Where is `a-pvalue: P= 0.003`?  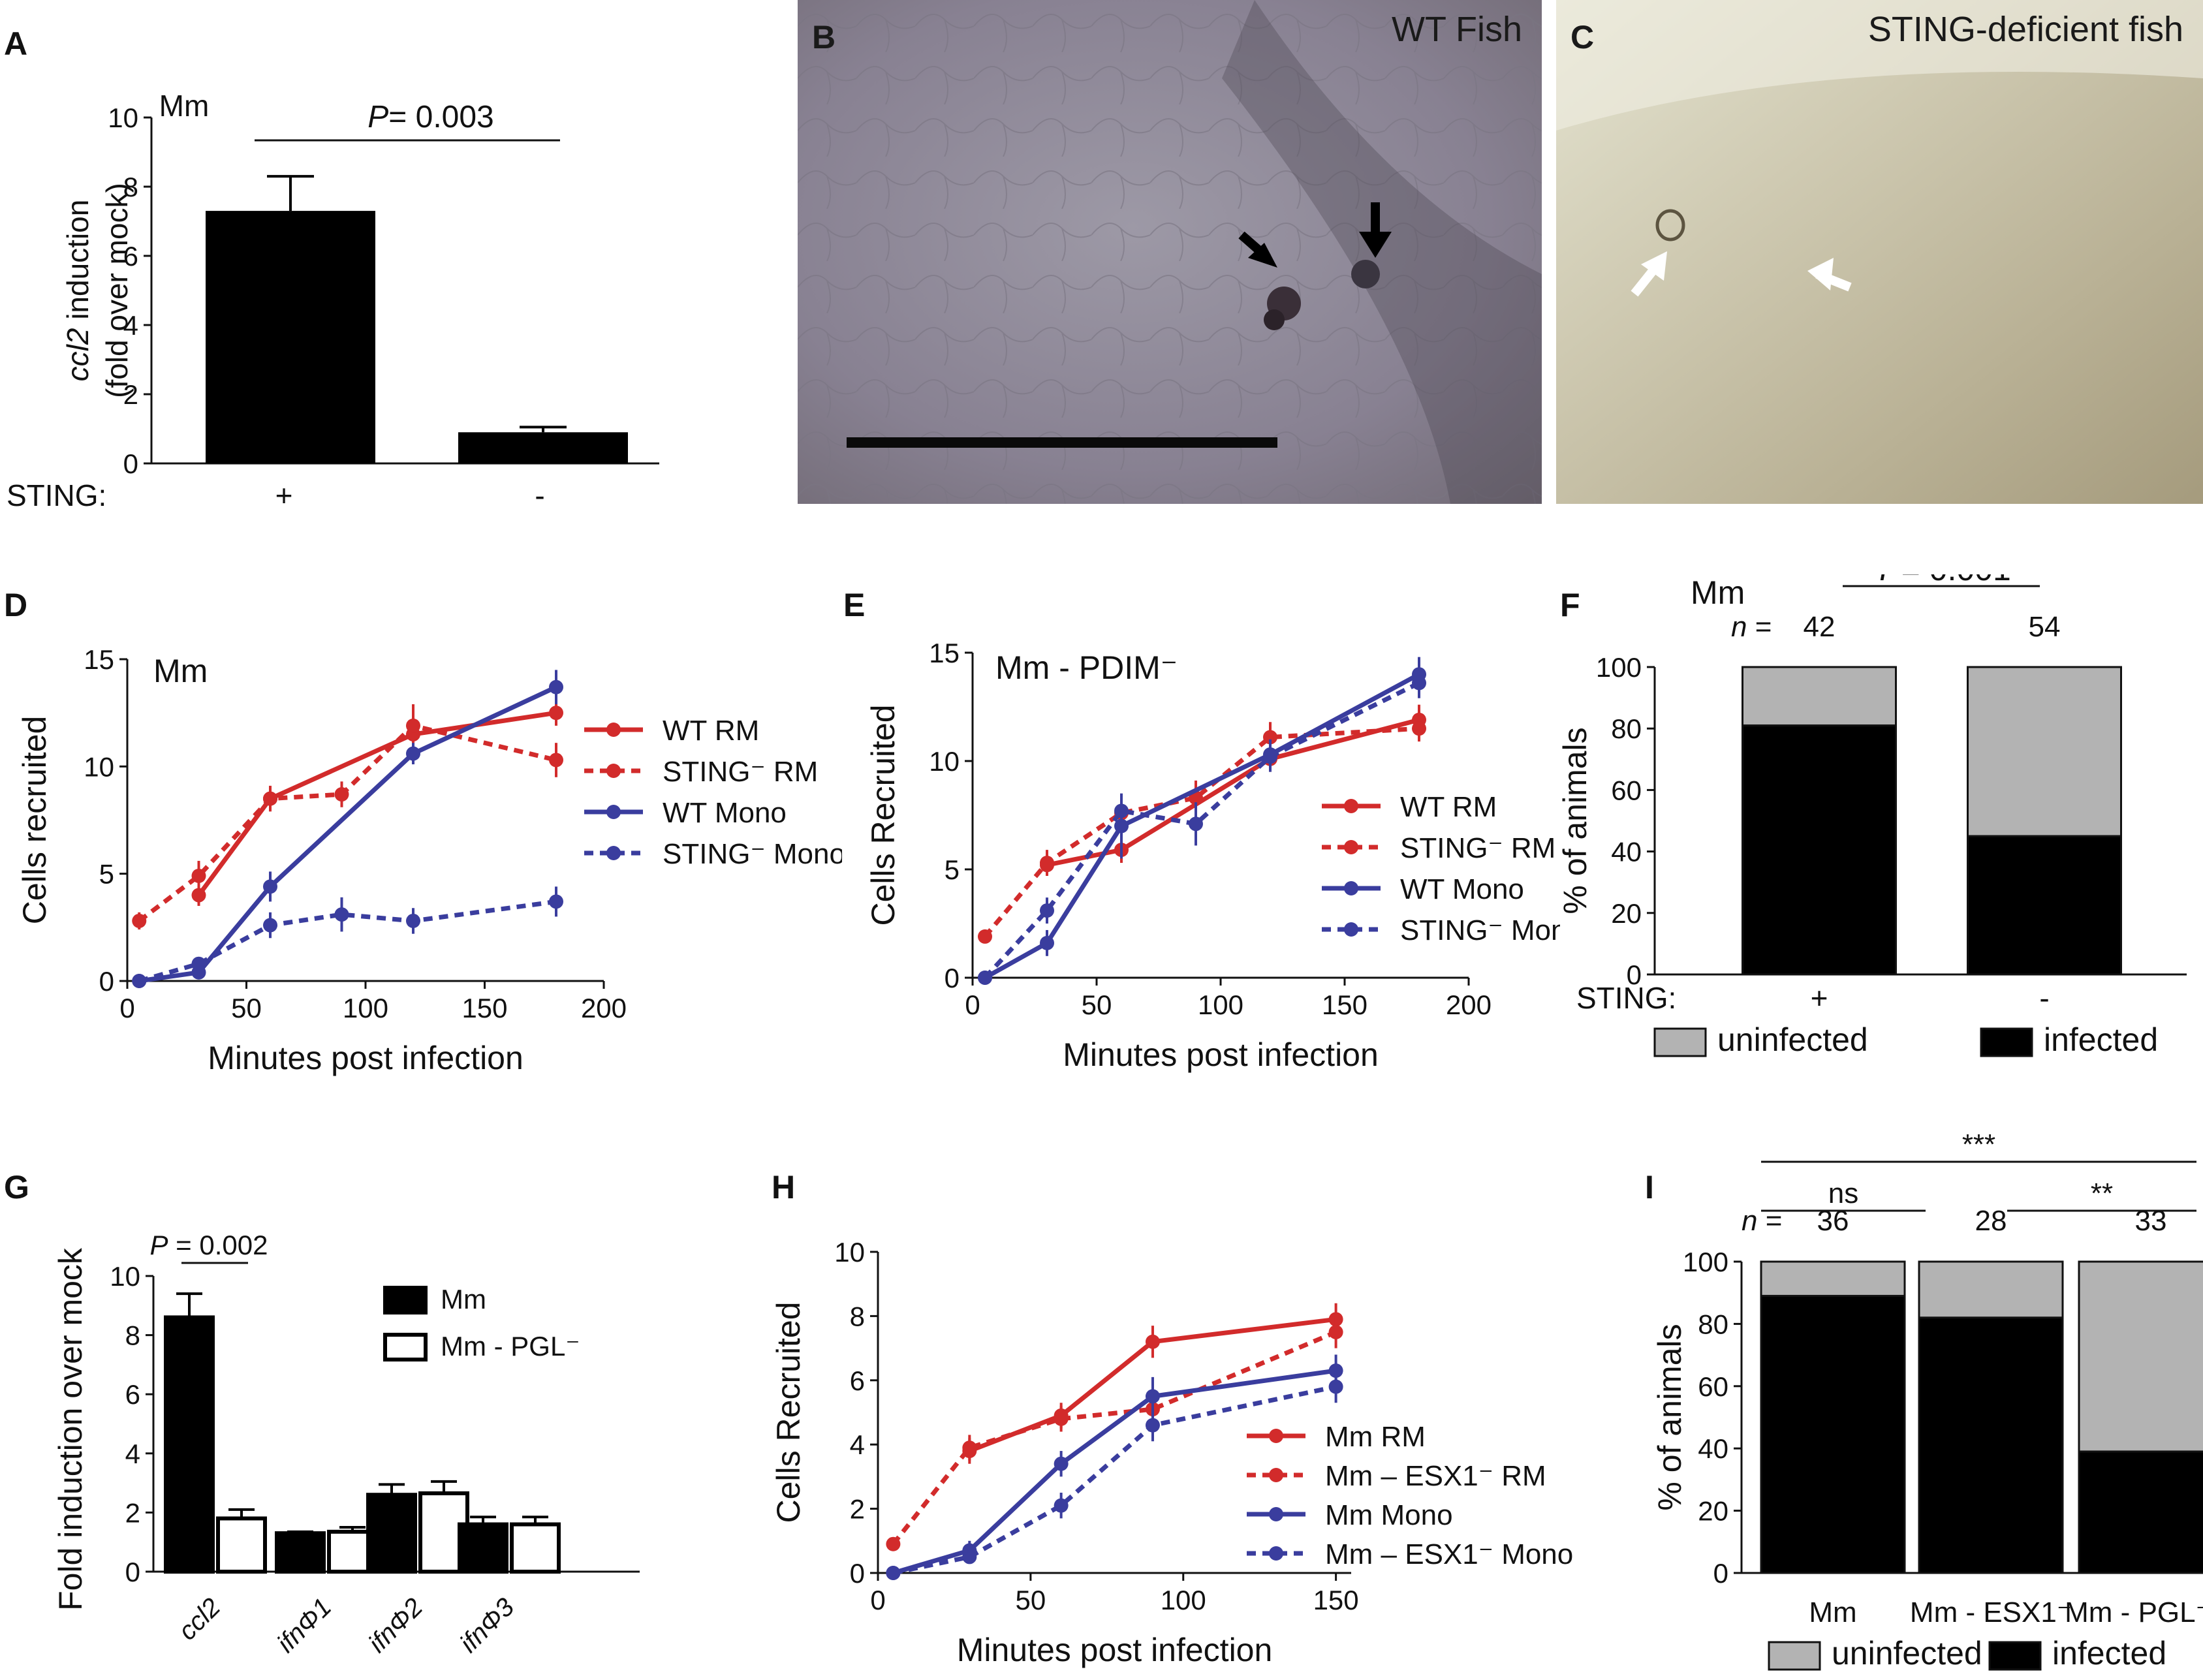 a-pvalue: P= 0.003 is located at coordinates (431, 117).